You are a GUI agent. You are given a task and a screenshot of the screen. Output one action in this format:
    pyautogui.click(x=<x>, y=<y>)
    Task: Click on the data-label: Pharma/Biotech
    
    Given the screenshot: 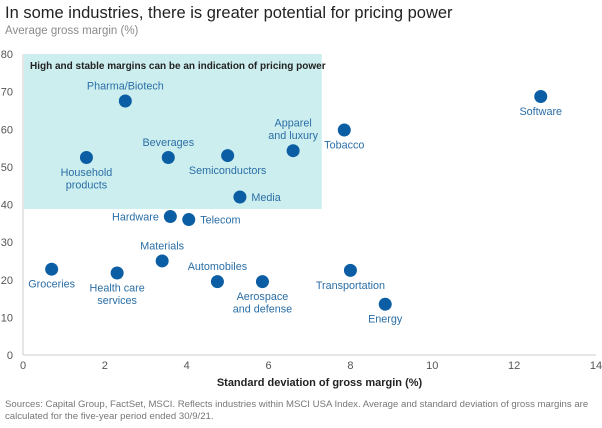 What is the action you would take?
    pyautogui.click(x=125, y=87)
    